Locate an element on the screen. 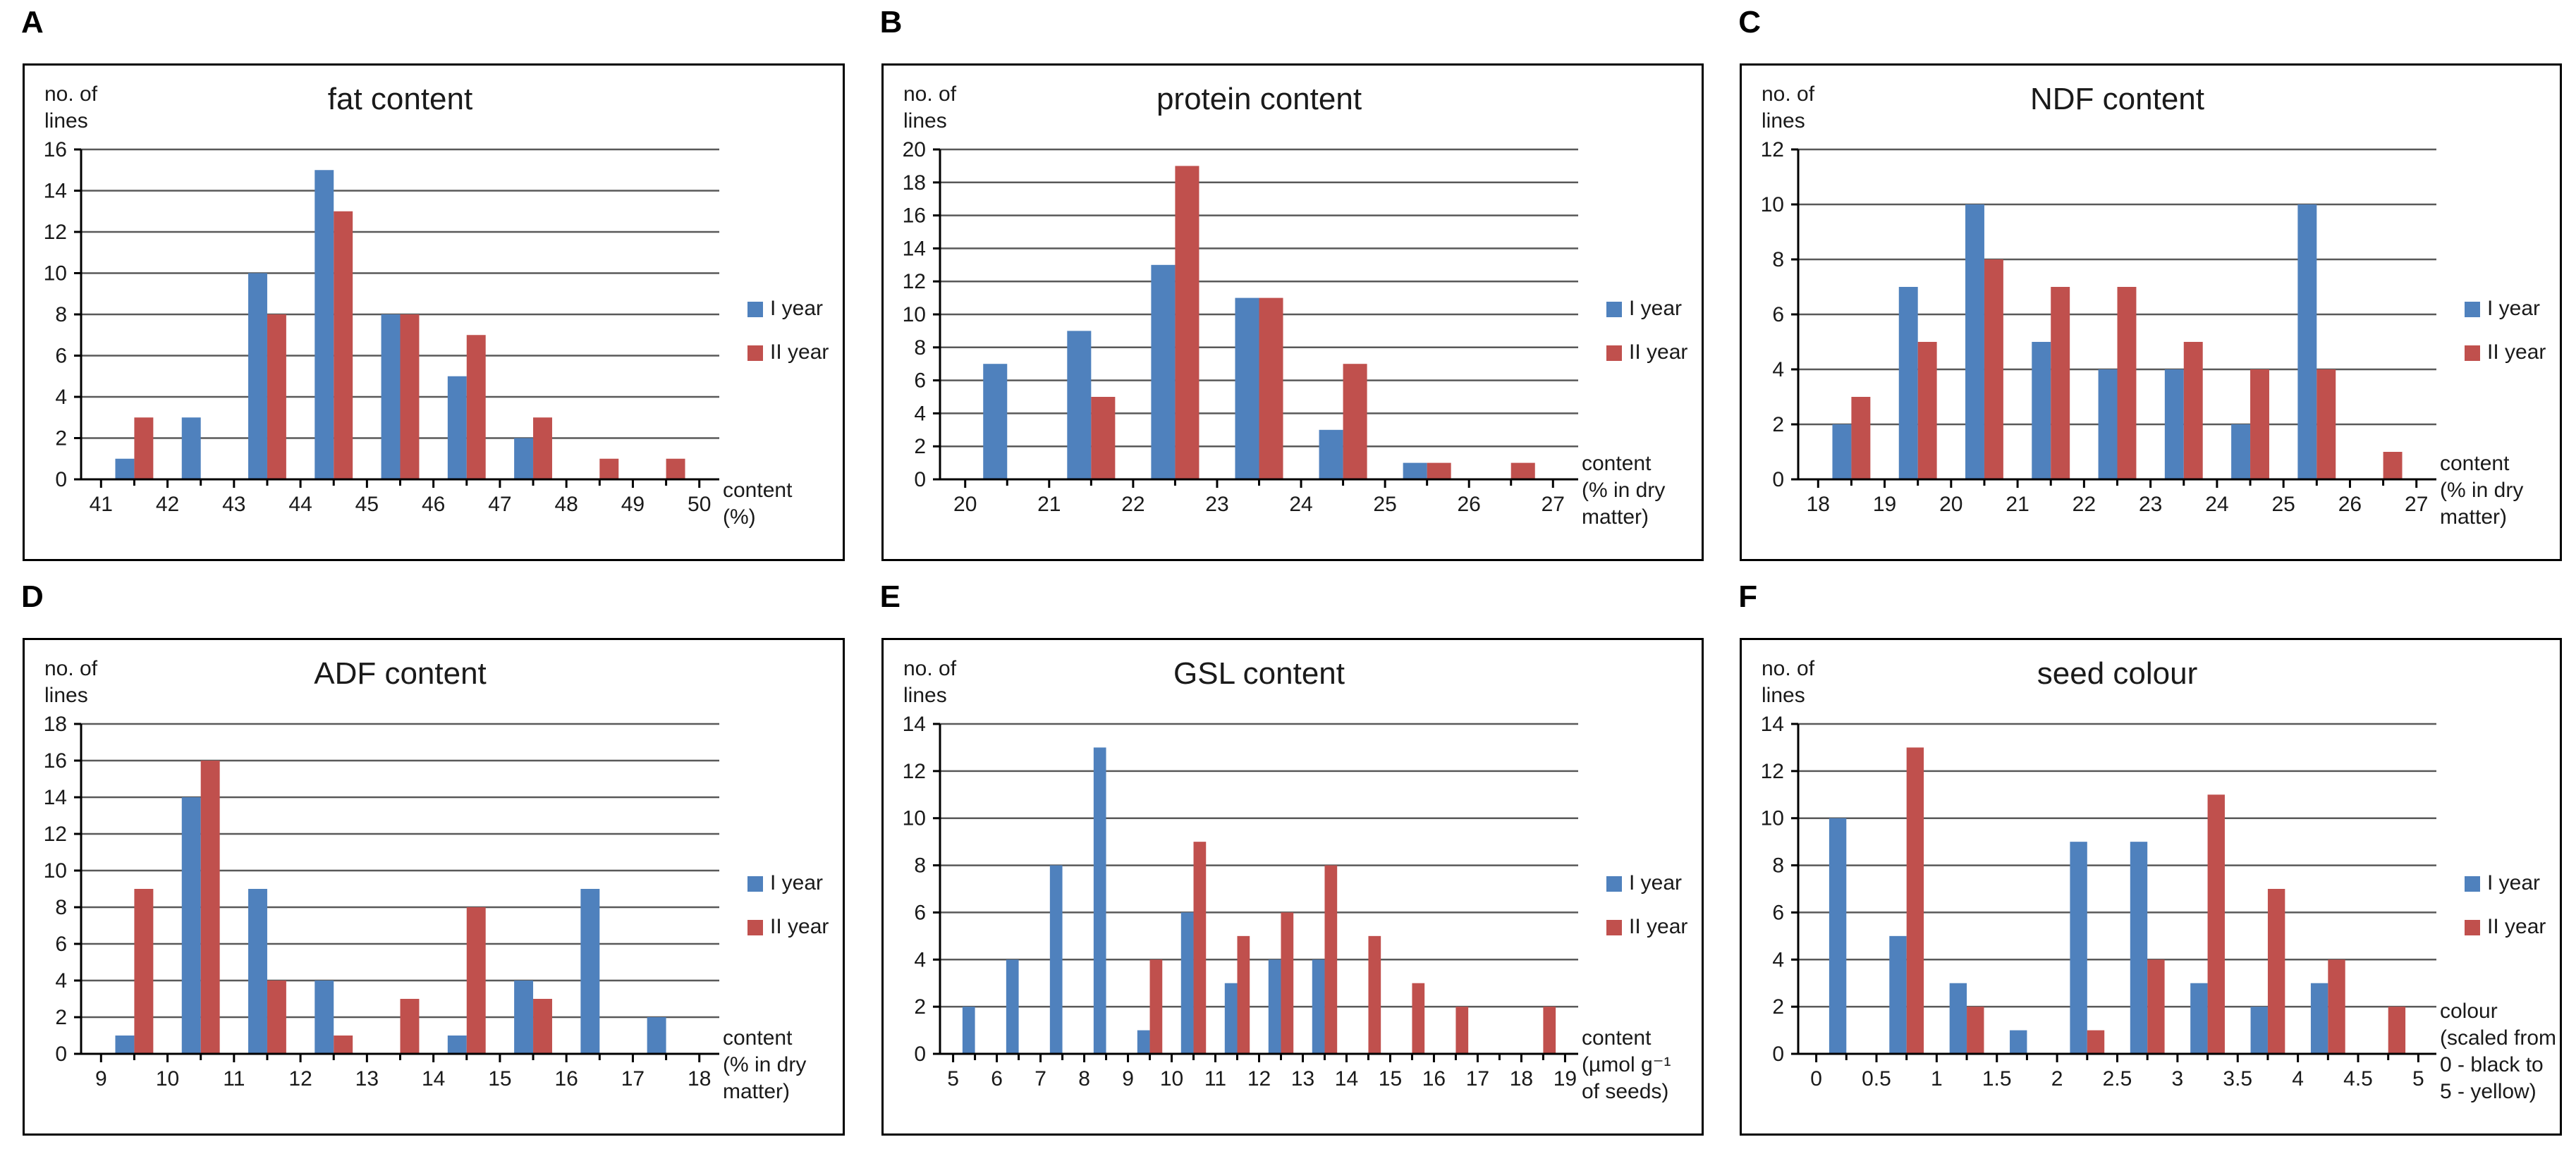 The width and height of the screenshot is (2576, 1149). x-tick-label: 15 is located at coordinates (499, 1079).